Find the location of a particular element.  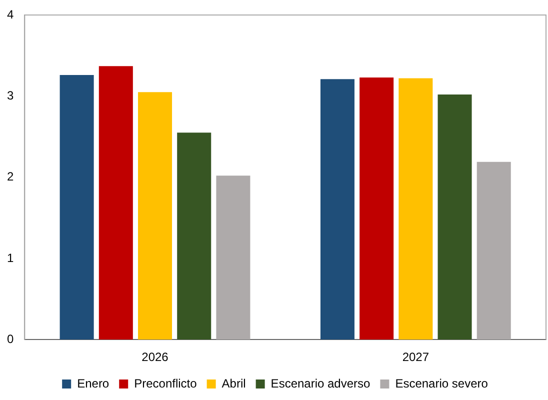

legend-label: Escenario severo is located at coordinates (441, 383).